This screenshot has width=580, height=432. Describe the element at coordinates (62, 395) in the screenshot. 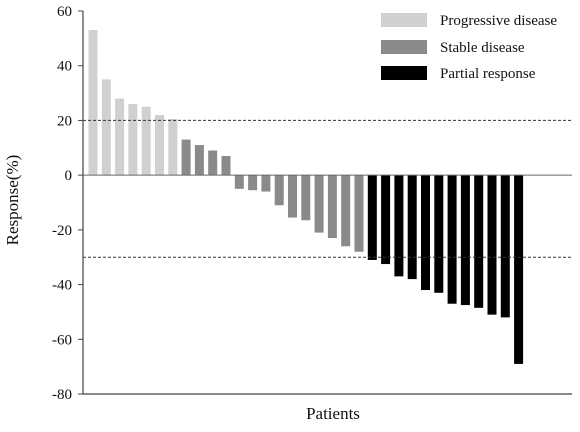

I see `y-tick-label: -80` at that location.